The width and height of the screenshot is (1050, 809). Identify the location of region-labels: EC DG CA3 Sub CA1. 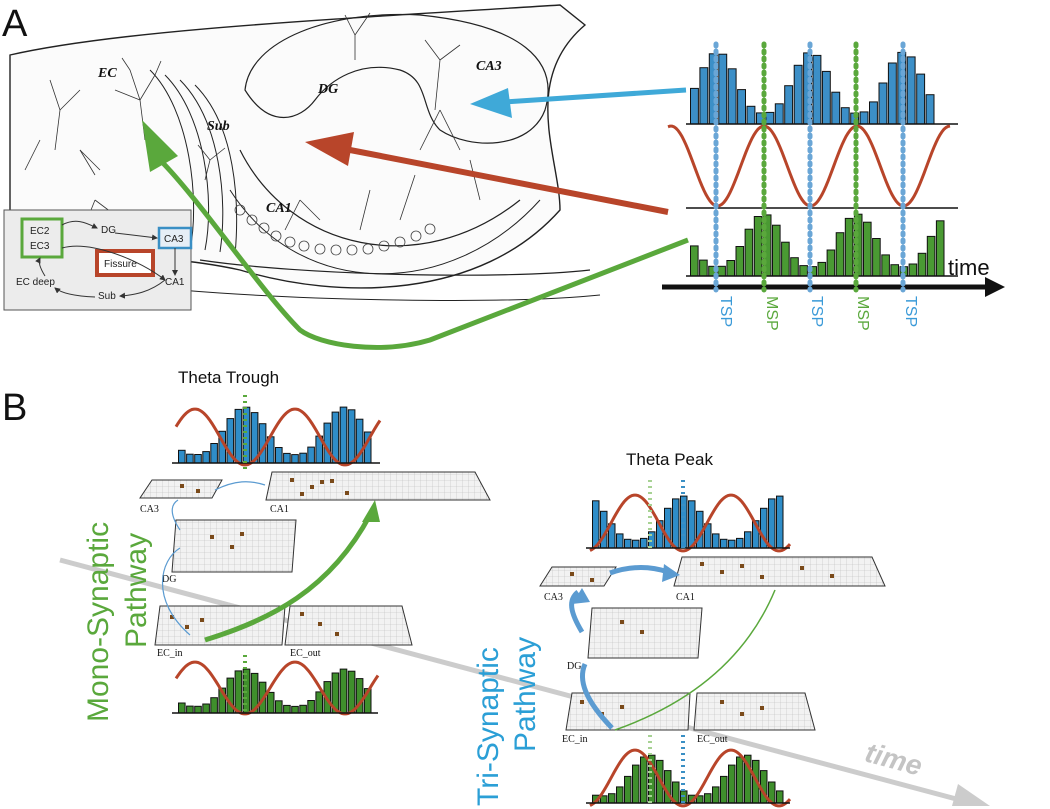
(299, 137).